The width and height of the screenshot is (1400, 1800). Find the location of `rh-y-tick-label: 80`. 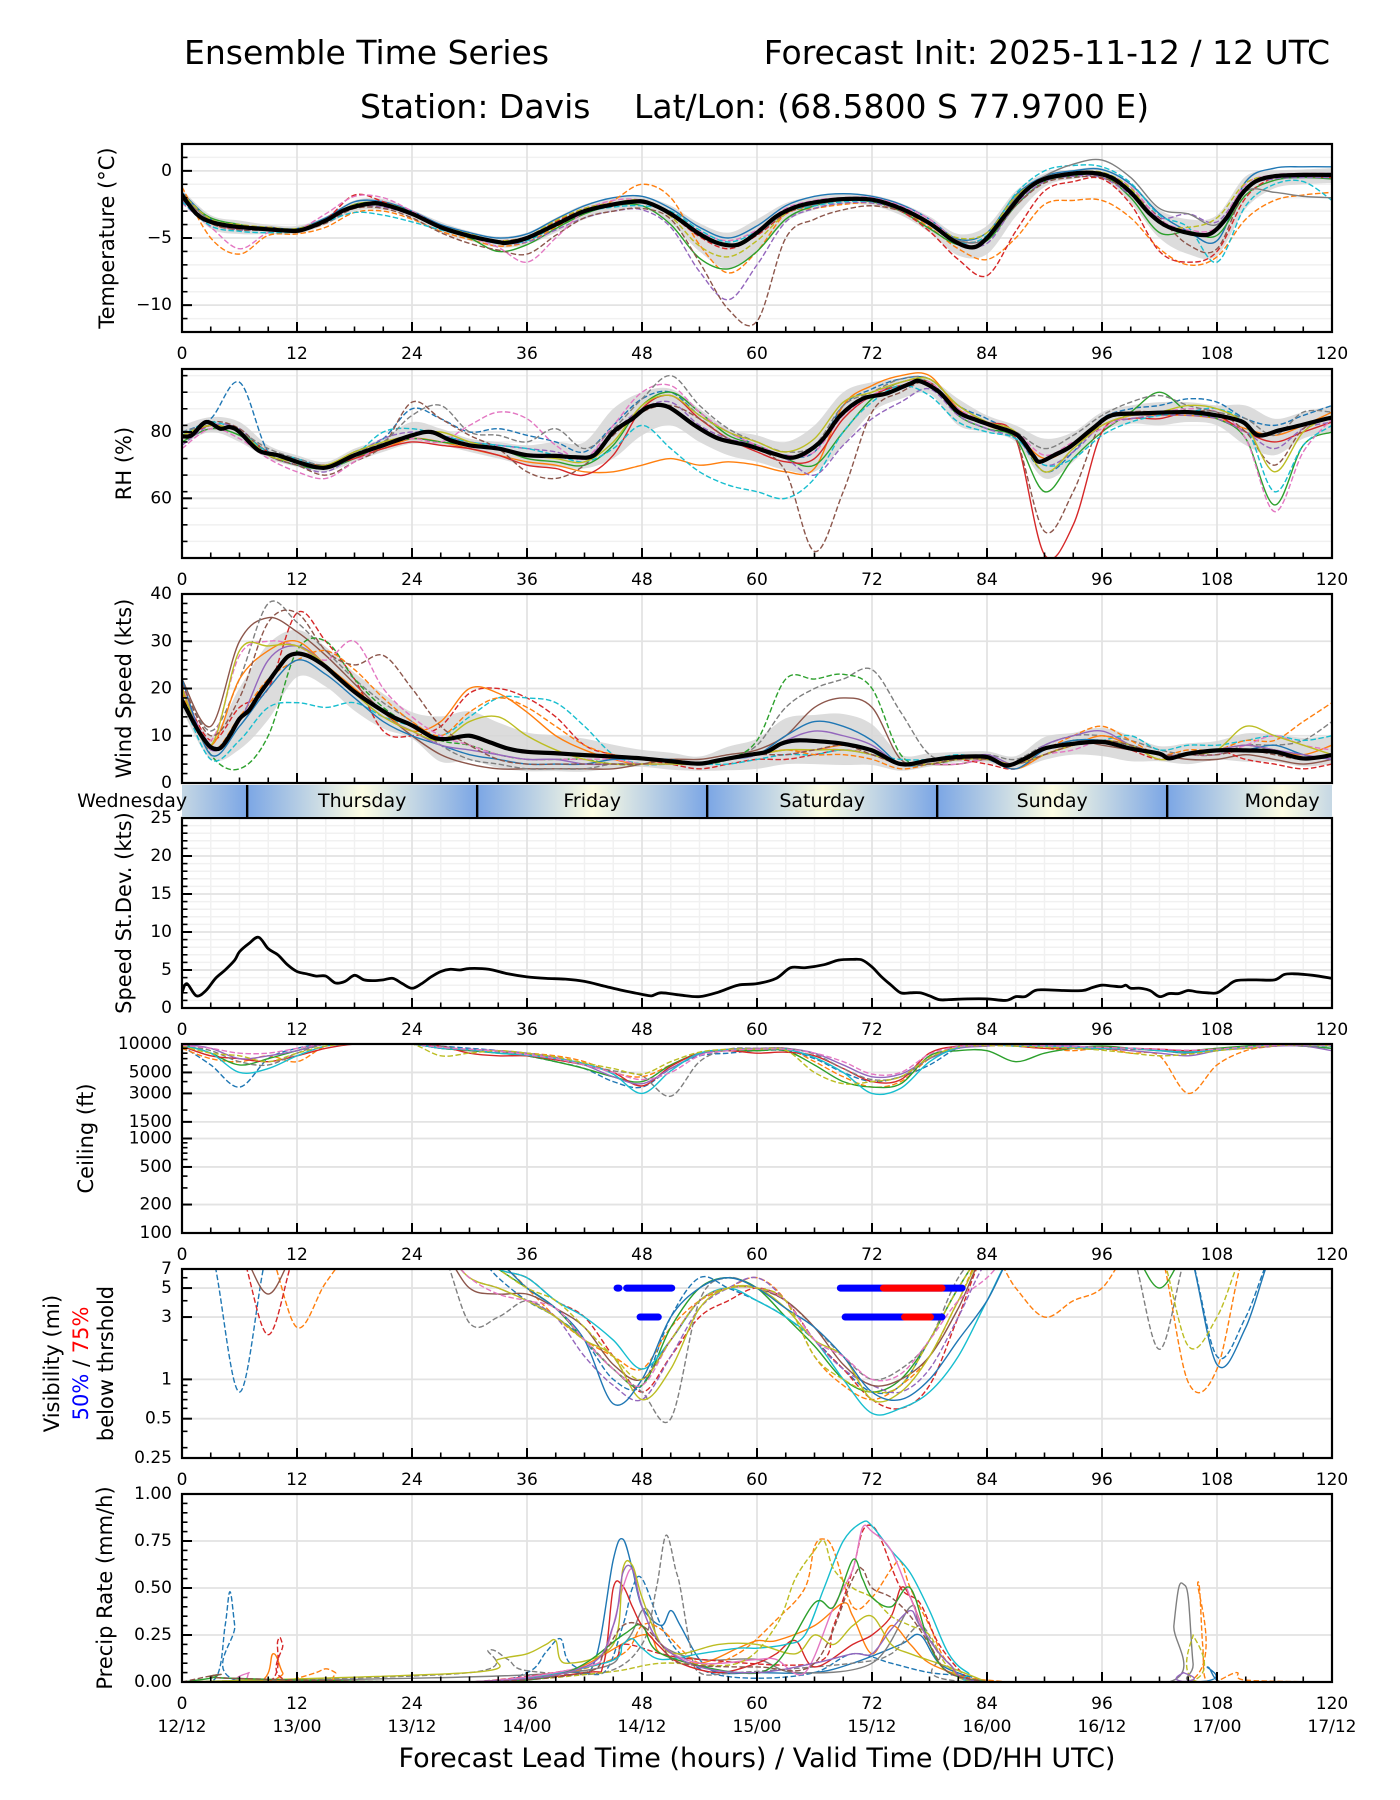

rh-y-tick-label: 80 is located at coordinates (161, 432).